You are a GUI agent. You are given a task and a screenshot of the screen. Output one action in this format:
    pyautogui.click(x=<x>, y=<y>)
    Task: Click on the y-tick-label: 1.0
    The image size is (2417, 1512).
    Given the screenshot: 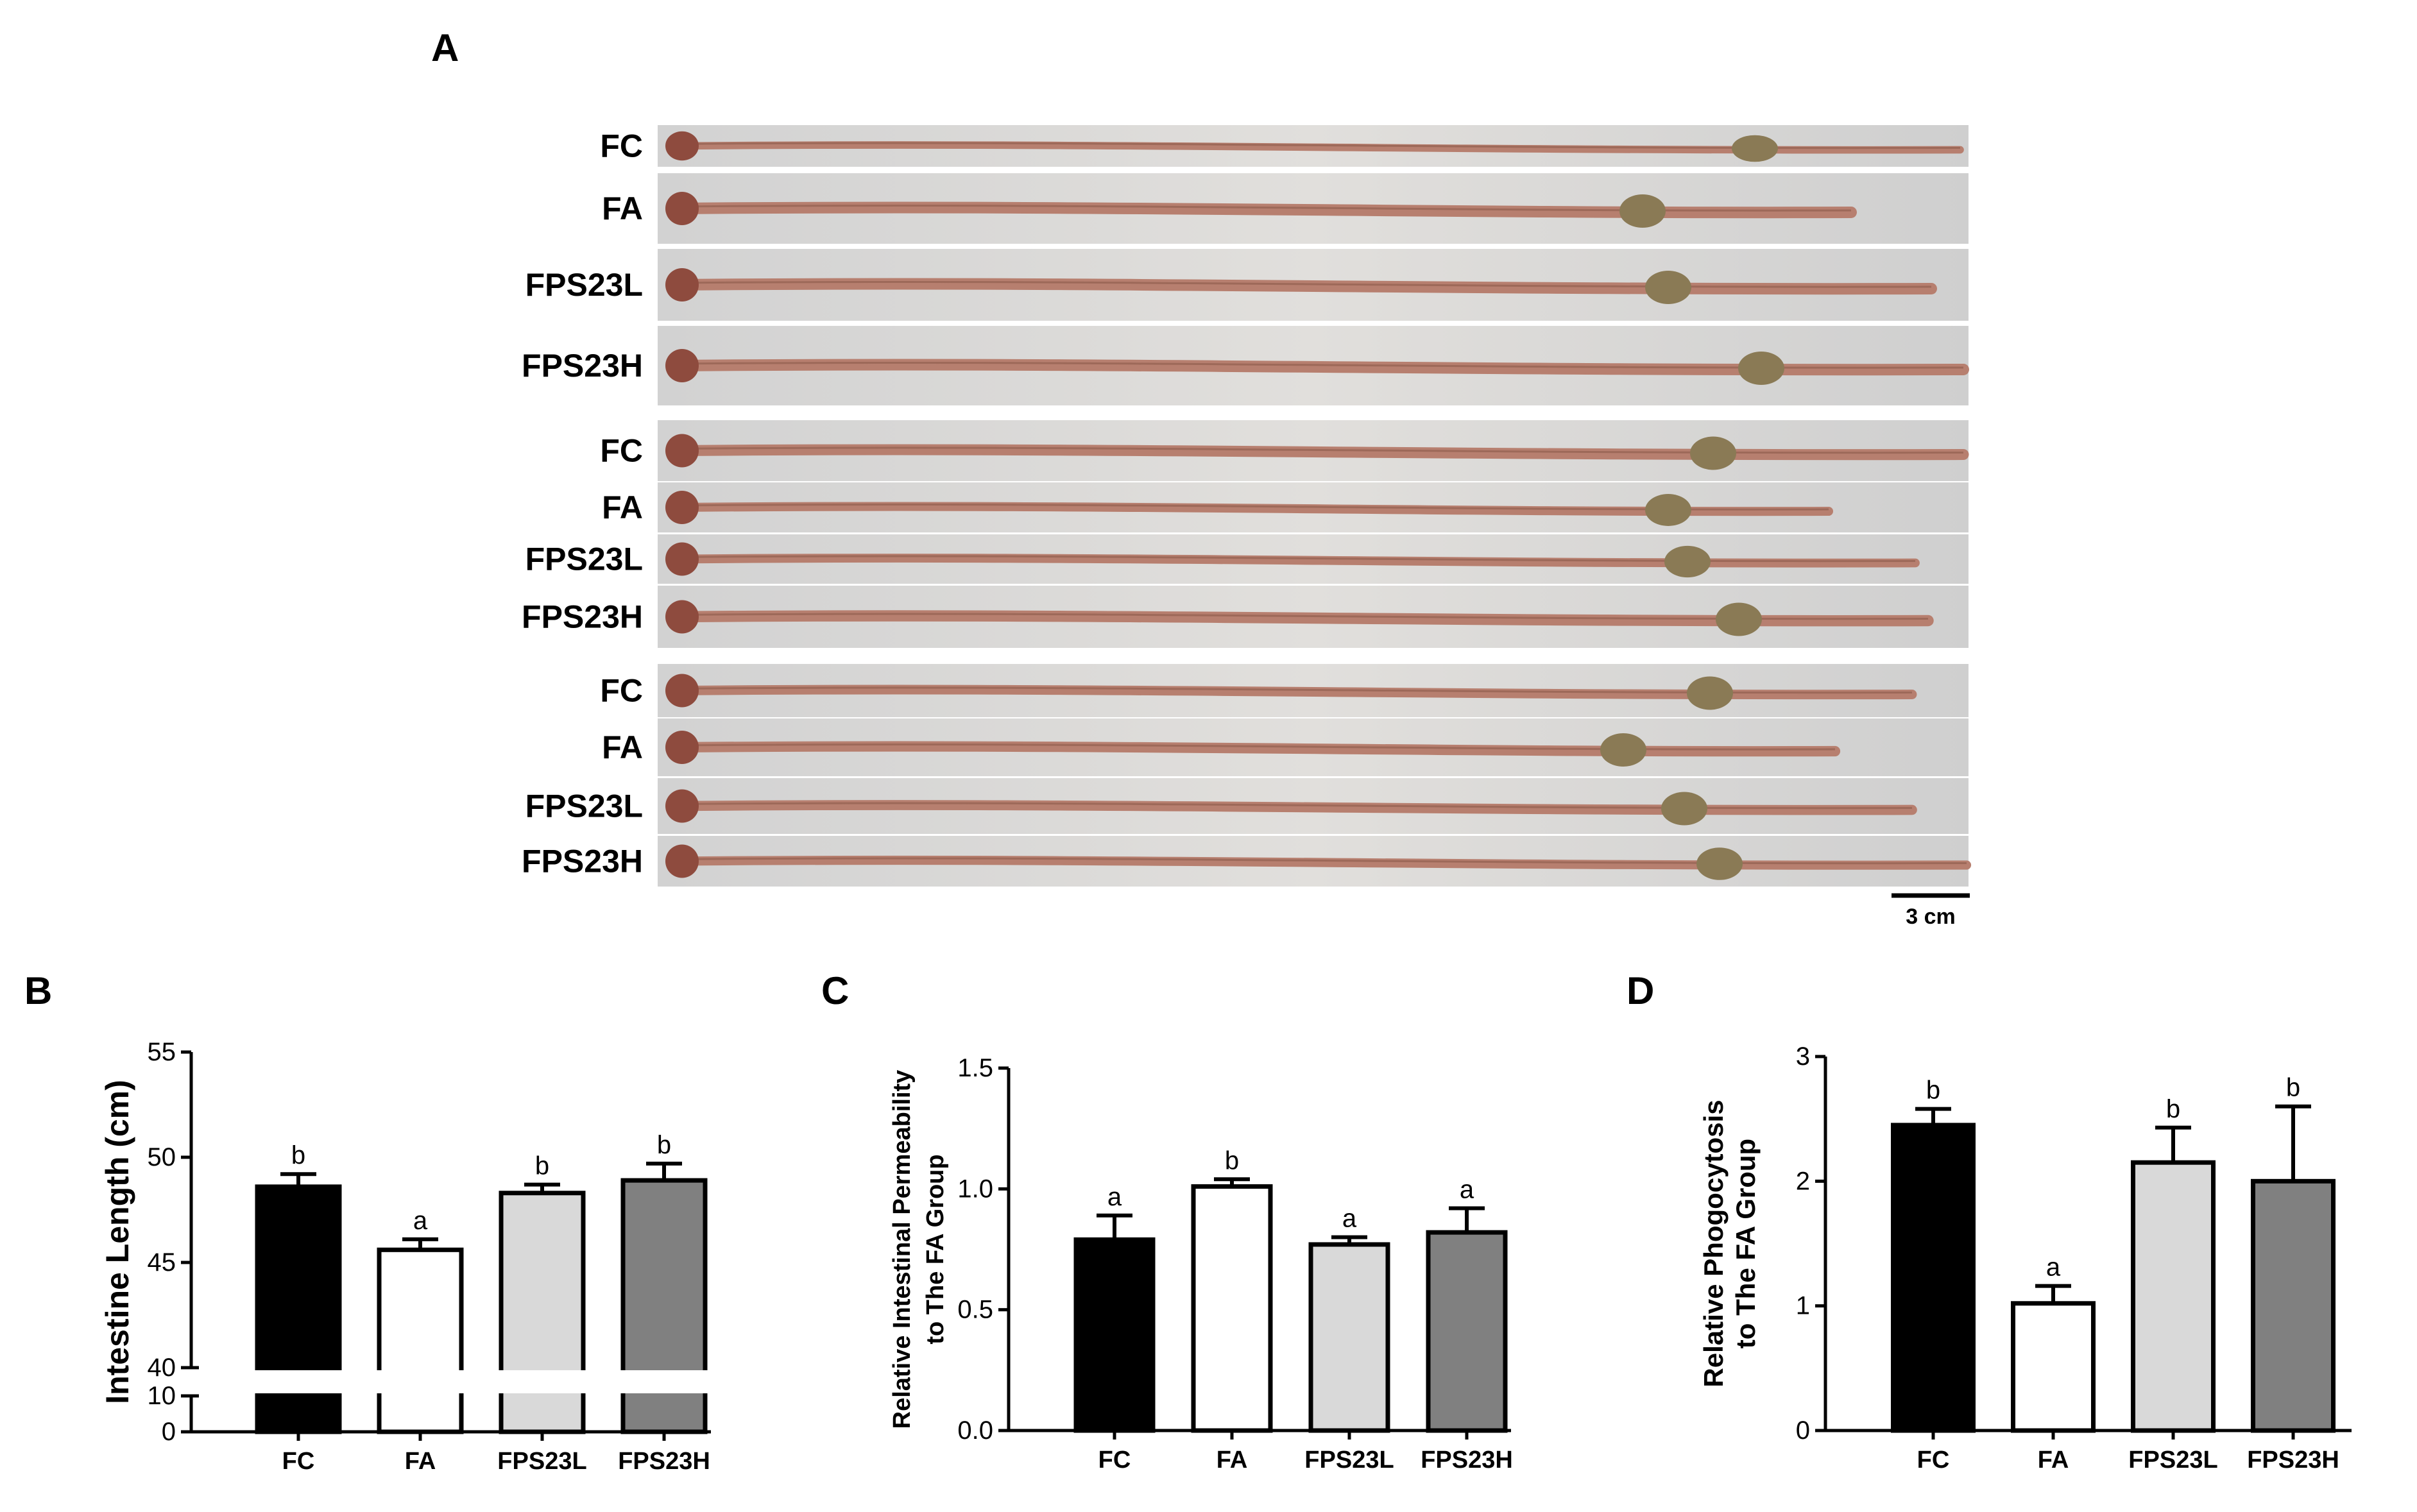 What is the action you would take?
    pyautogui.click(x=975, y=1189)
    